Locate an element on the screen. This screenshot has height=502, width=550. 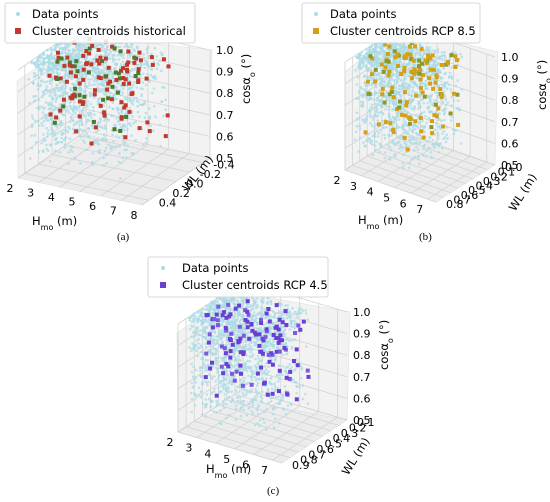
y-tick-label: 0.4 is located at coordinates (168, 202).